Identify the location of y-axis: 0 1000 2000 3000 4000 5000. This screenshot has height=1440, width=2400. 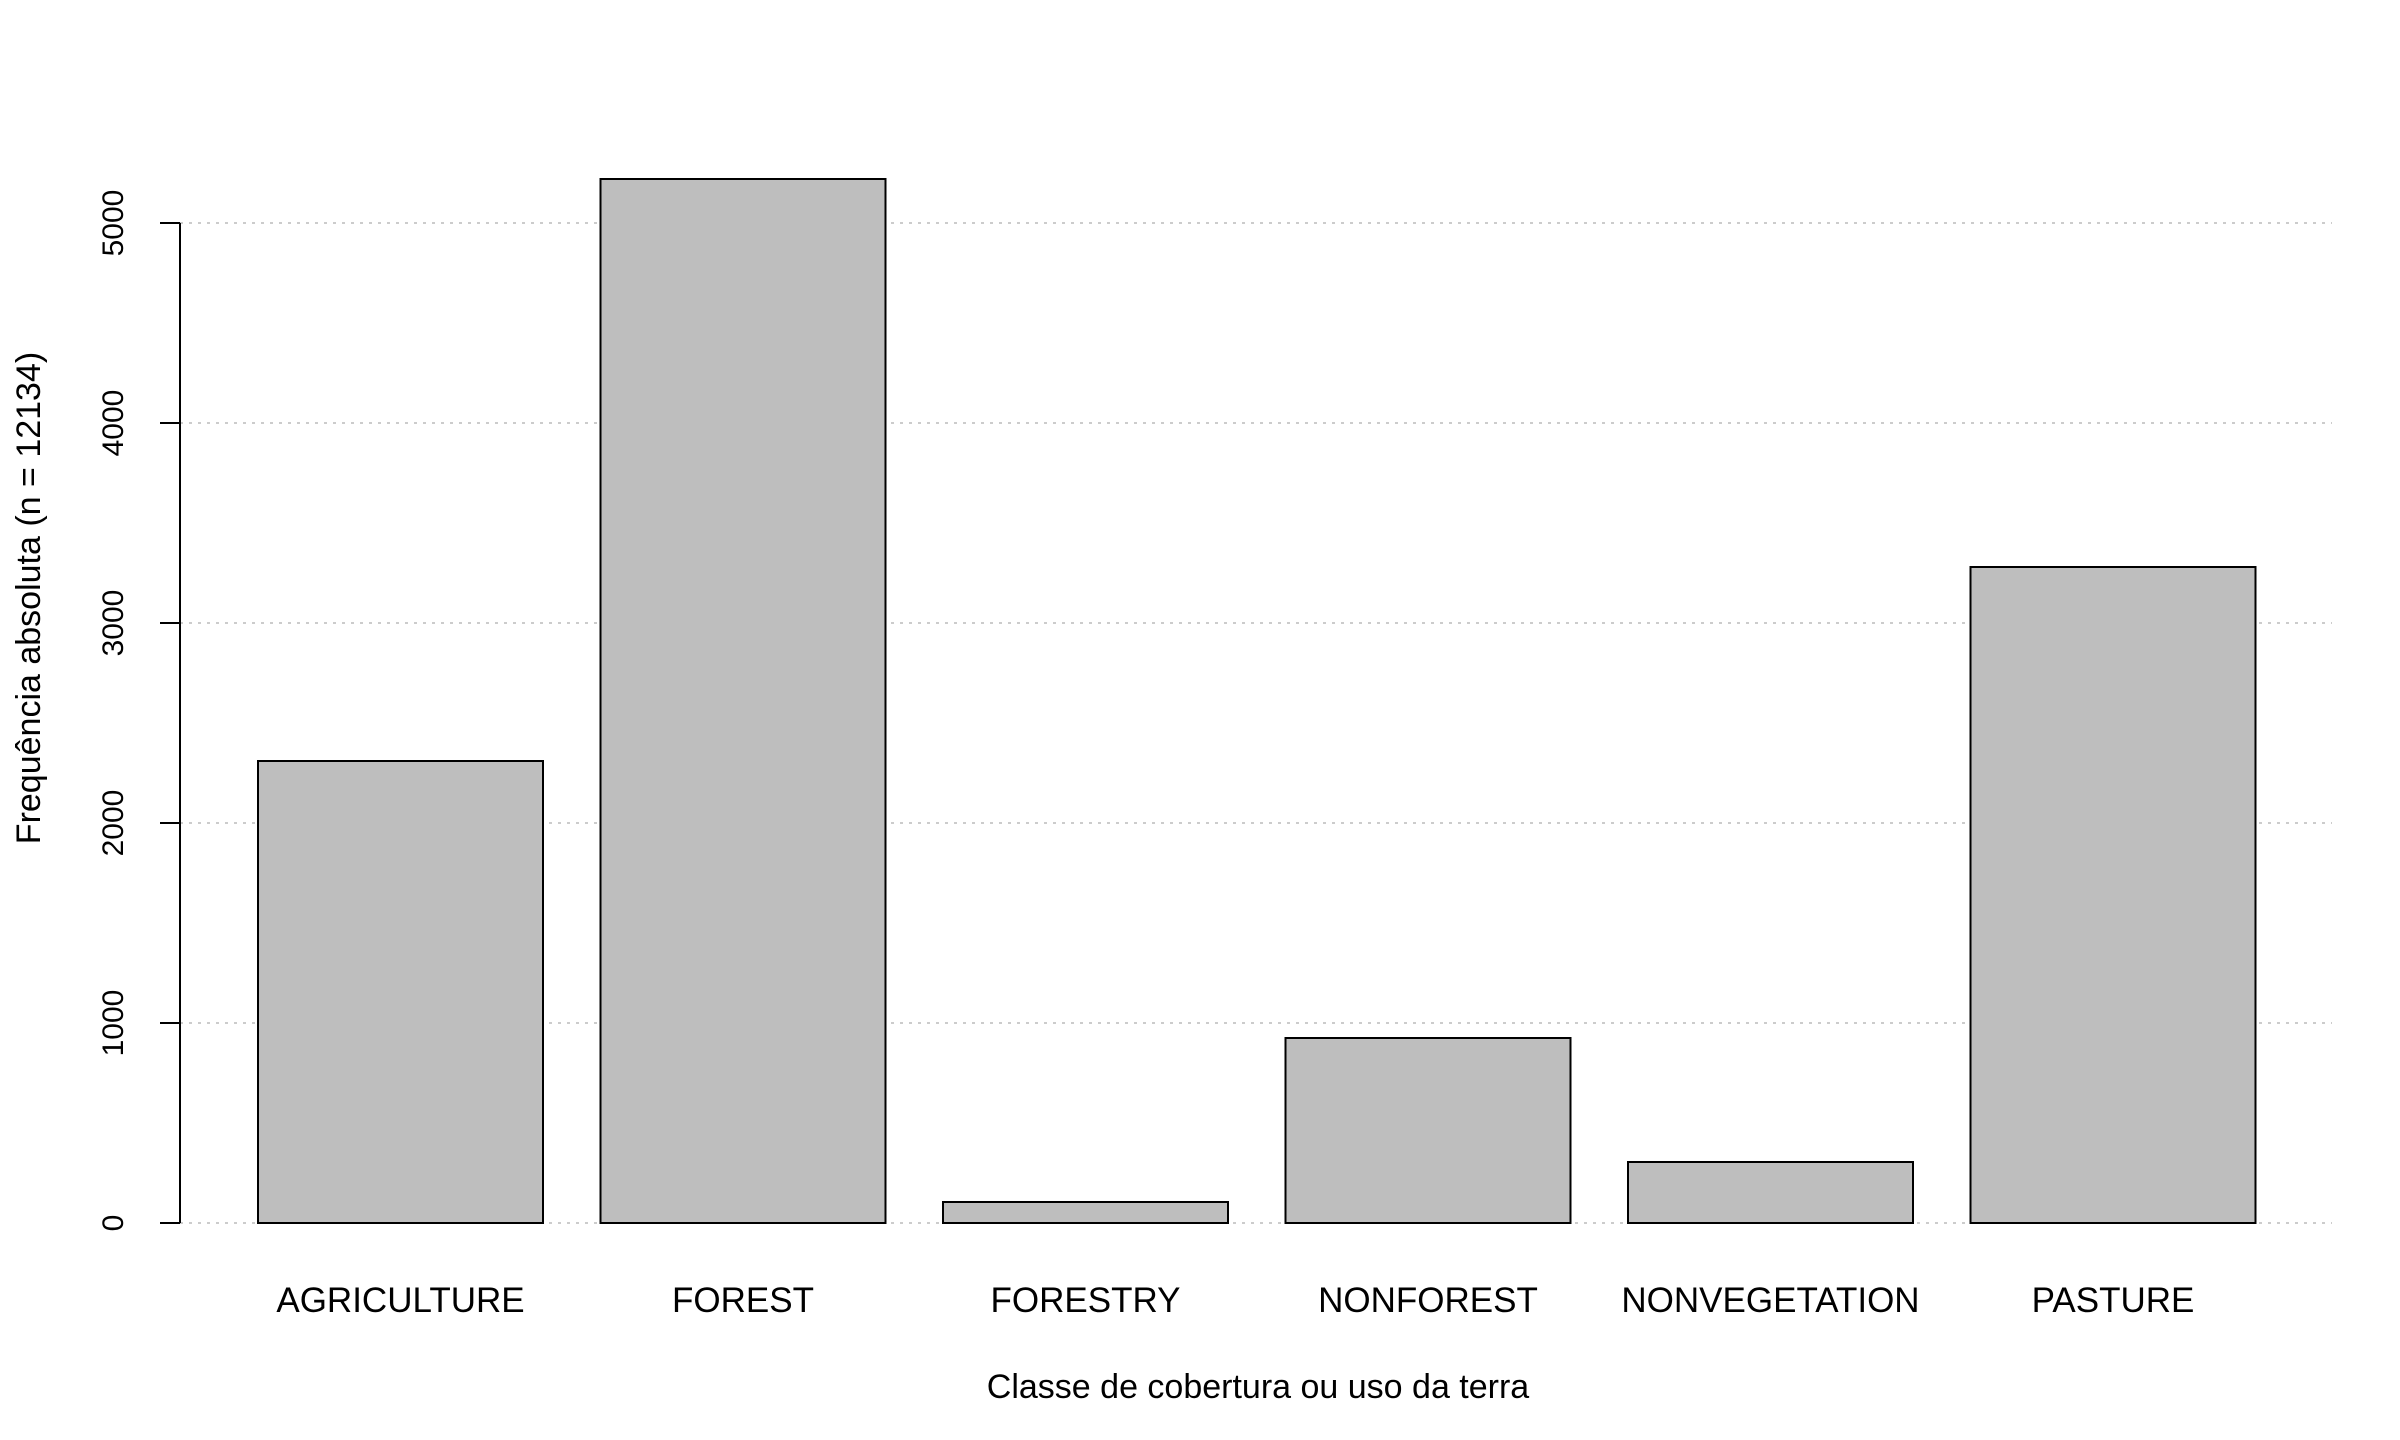
(139, 711).